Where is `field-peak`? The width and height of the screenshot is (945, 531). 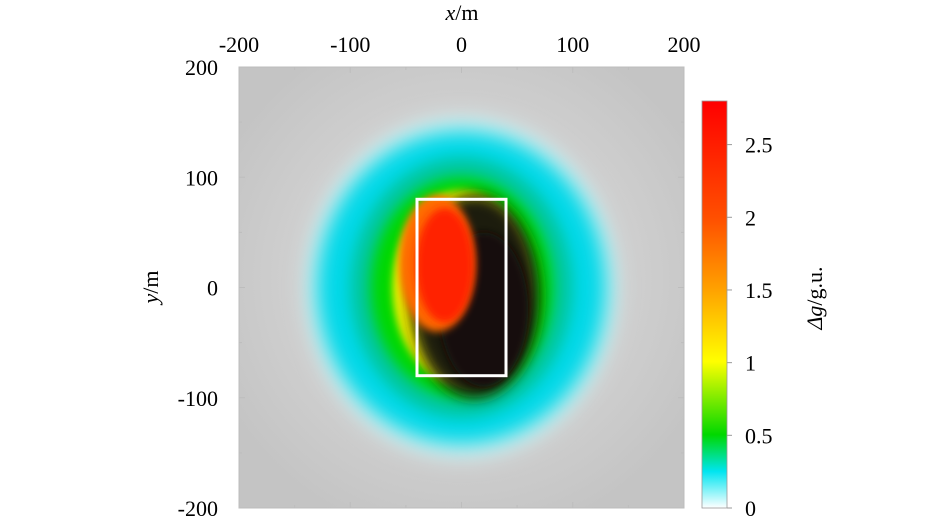
field-peak is located at coordinates (444, 265).